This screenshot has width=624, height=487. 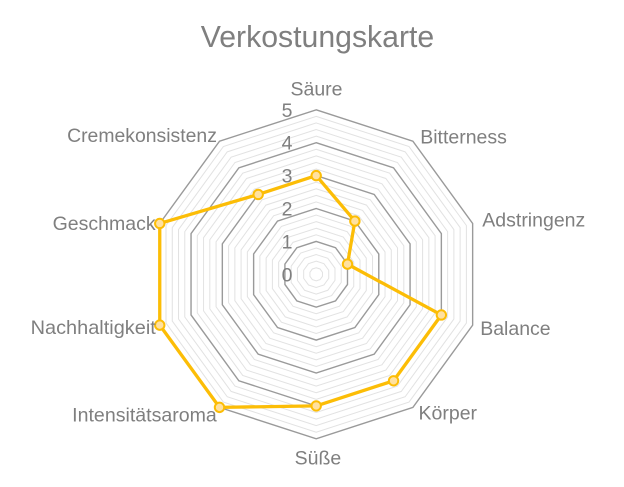 I want to click on svg-text: 2, so click(x=287, y=210).